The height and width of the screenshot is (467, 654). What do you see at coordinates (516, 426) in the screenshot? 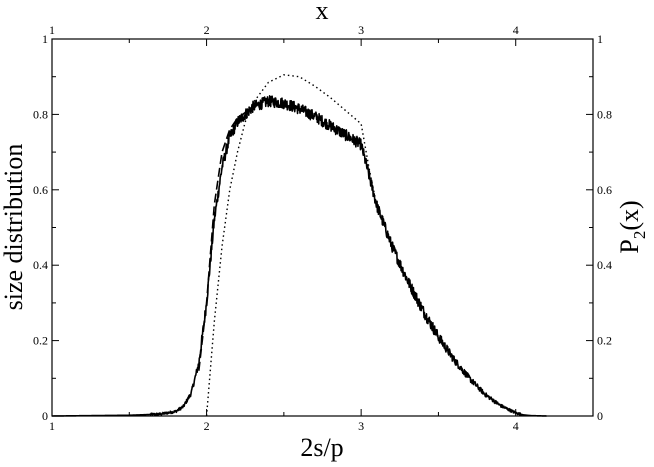
I see `x-tick-label-bottom: 4` at bounding box center [516, 426].